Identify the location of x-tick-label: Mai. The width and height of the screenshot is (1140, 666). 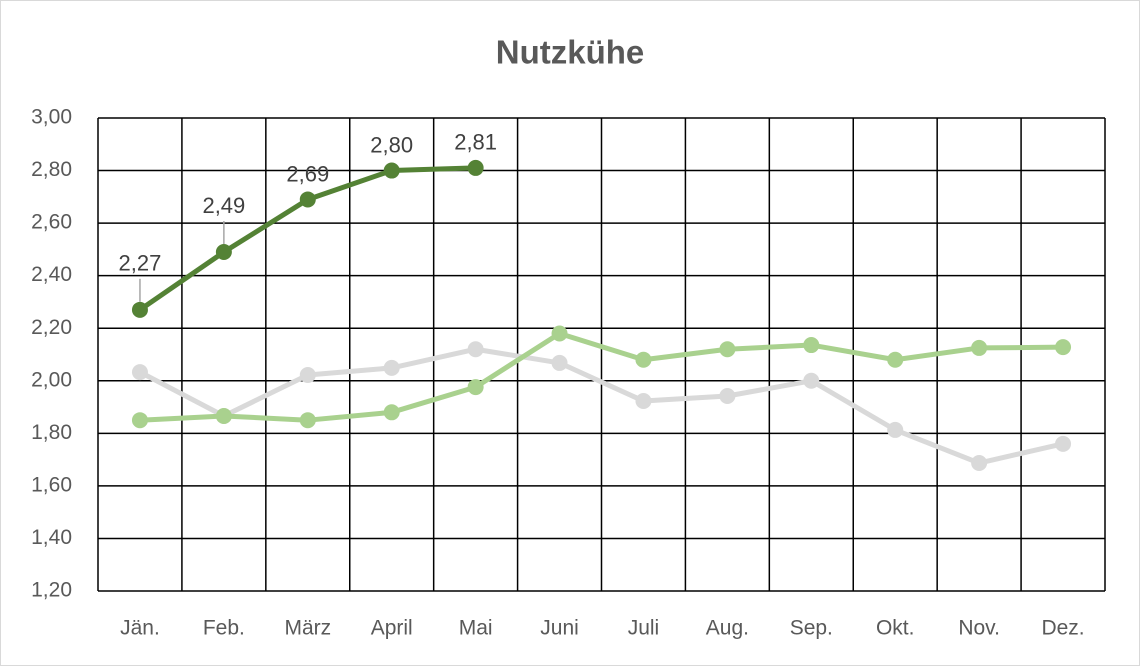
(476, 628).